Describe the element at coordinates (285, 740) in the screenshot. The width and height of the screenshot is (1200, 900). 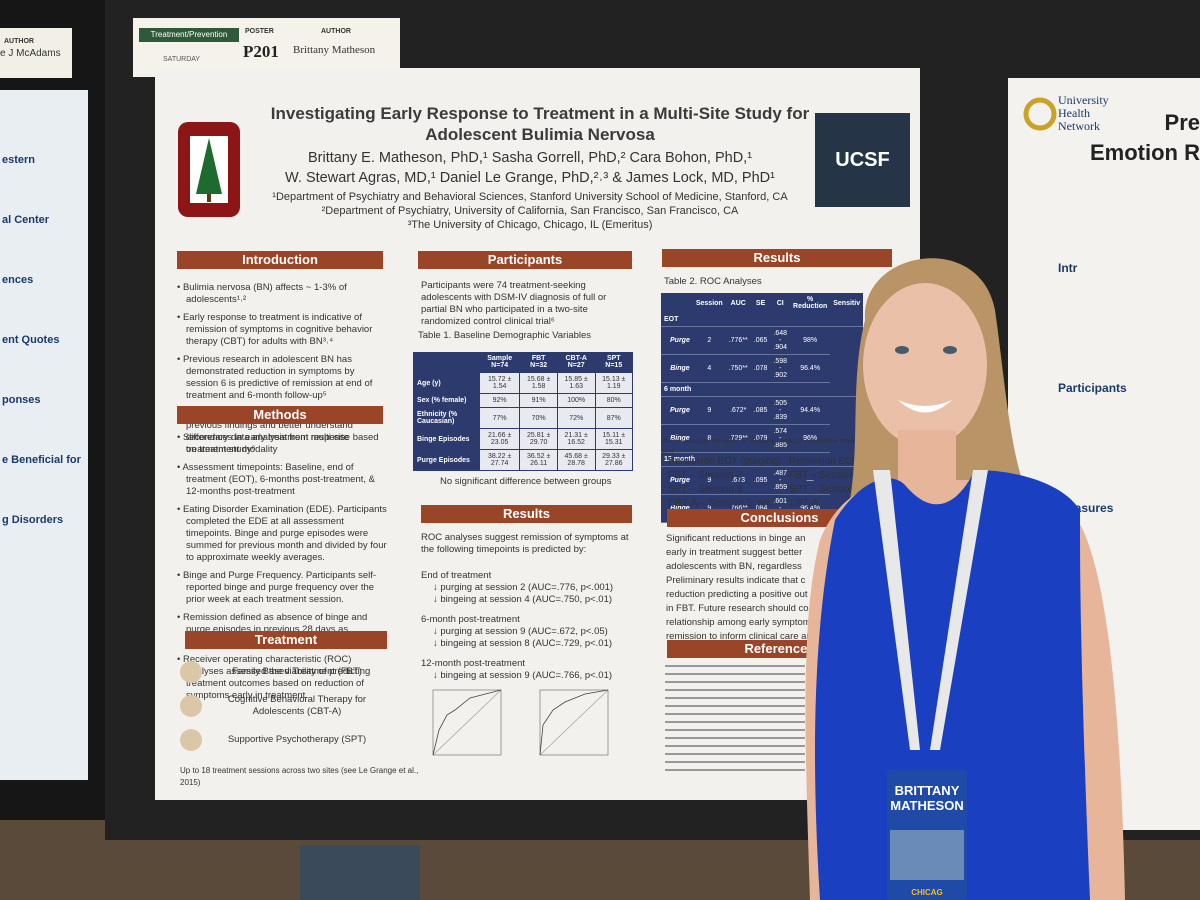
I see `treatment-item: Supportive Psychotherapy (SPT)` at that location.